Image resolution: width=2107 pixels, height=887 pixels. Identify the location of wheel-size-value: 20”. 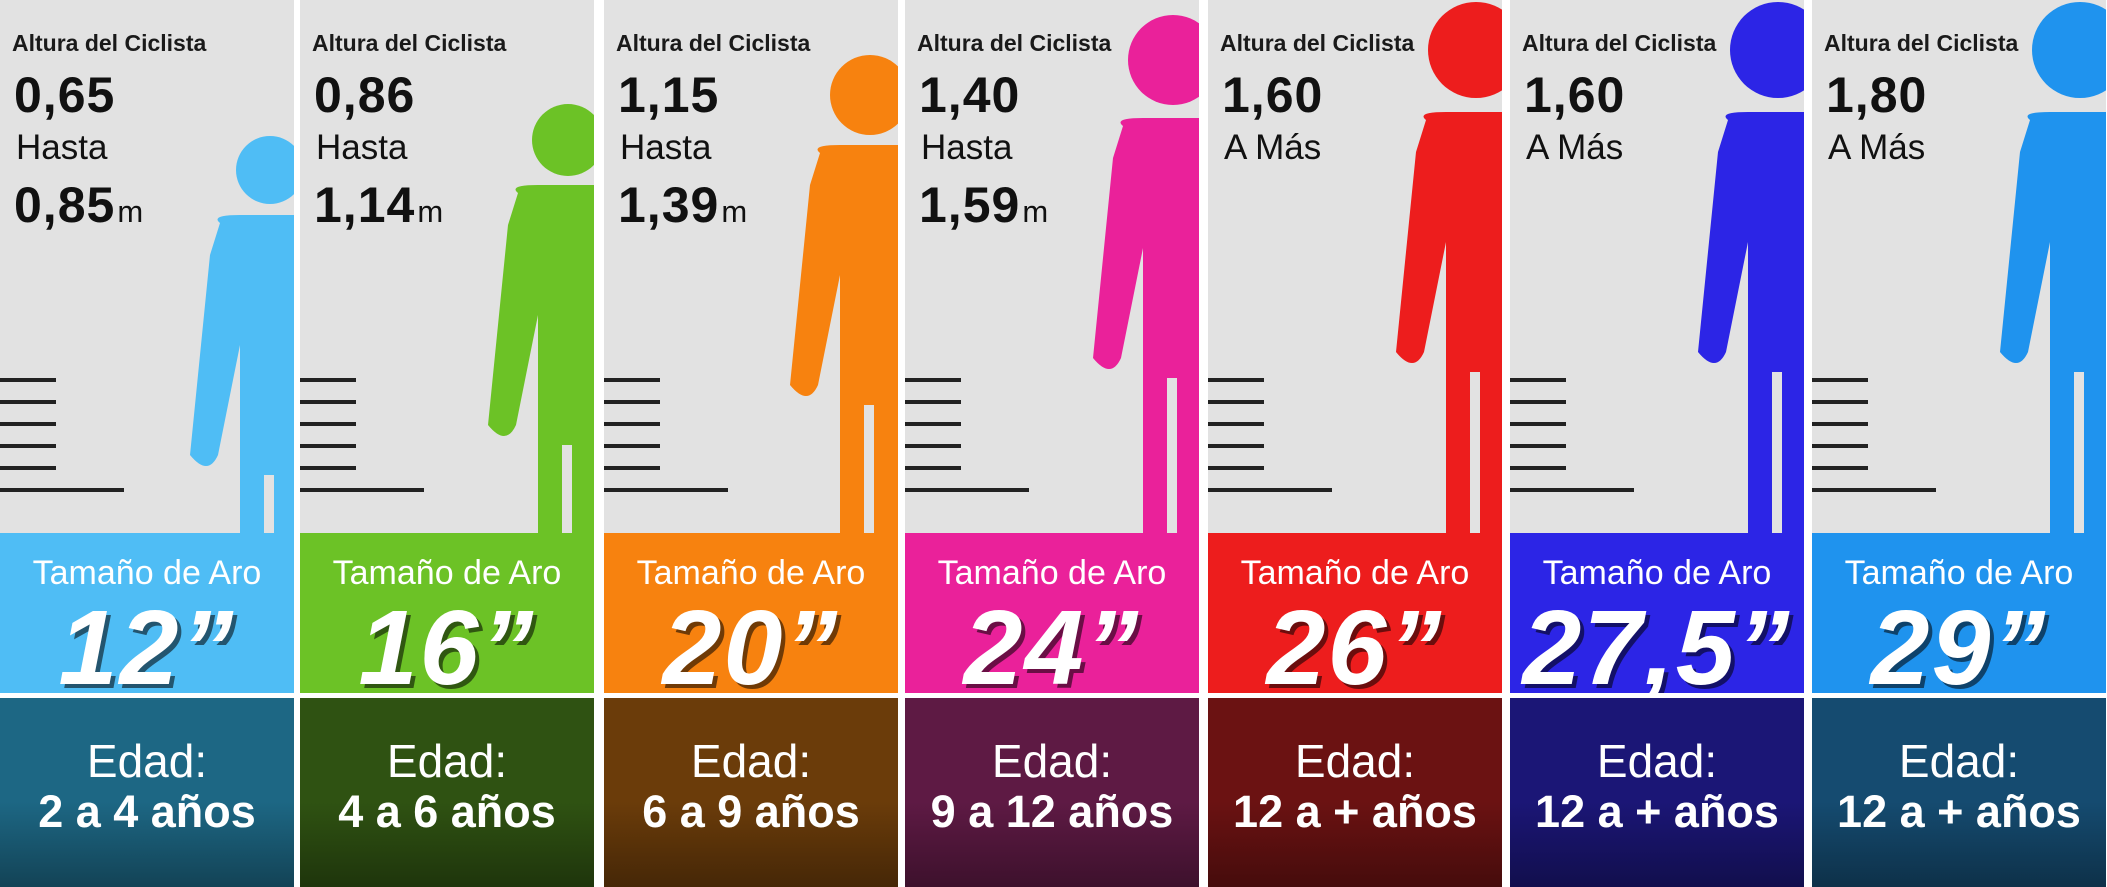
(751, 648).